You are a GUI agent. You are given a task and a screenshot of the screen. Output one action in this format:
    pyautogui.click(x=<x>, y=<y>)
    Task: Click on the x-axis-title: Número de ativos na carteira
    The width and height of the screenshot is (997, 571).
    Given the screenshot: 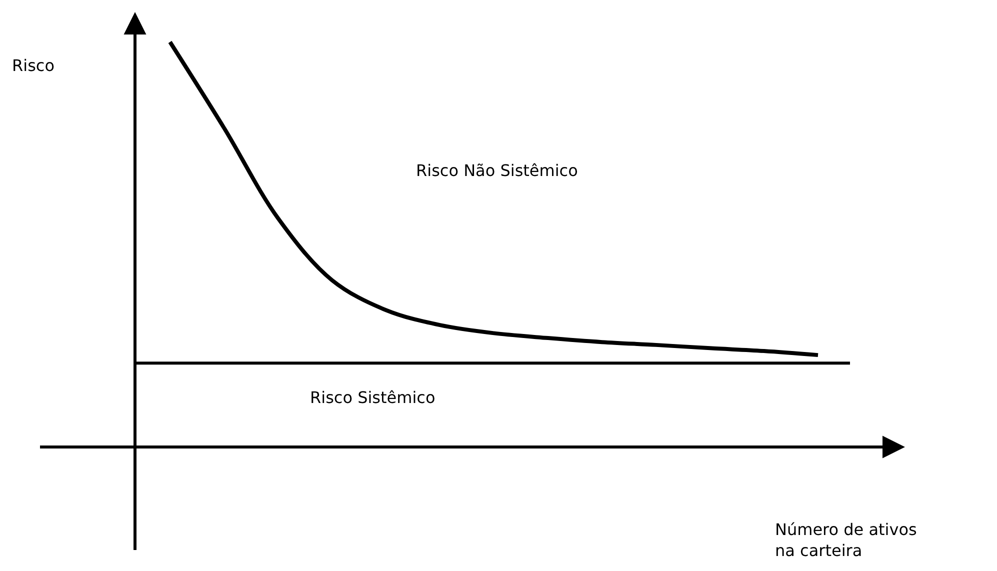 What is the action you would take?
    pyautogui.click(x=846, y=540)
    